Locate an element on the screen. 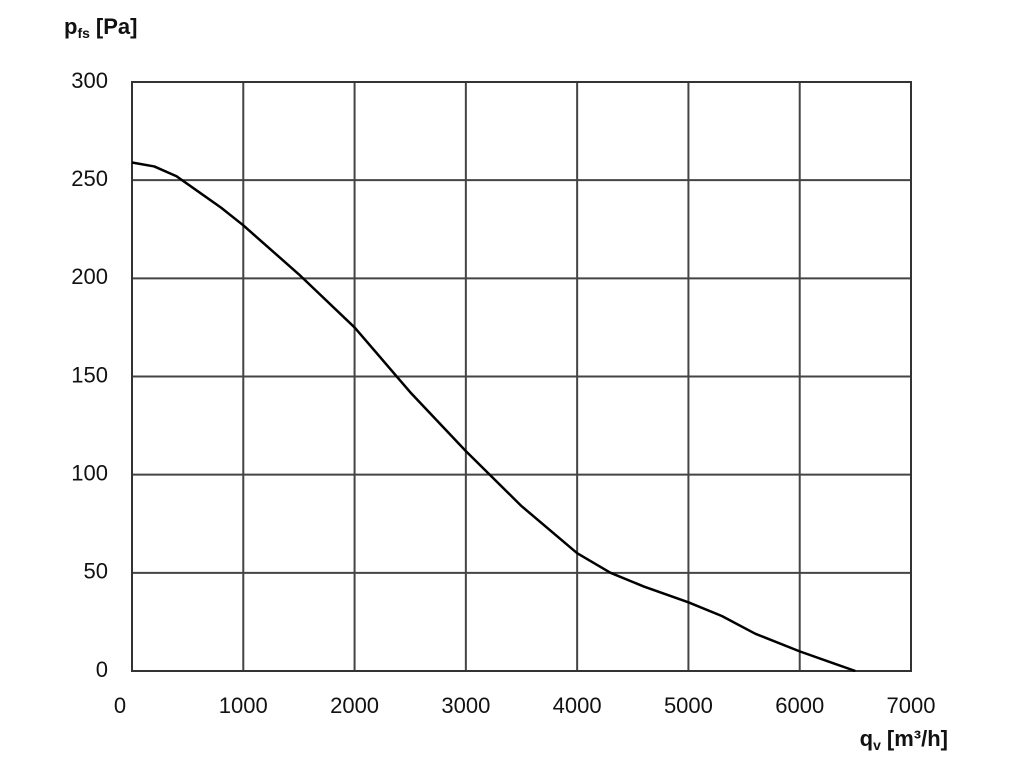 The image size is (1024, 768). y-axis-label: pfs [Pa] is located at coordinates (100, 27).